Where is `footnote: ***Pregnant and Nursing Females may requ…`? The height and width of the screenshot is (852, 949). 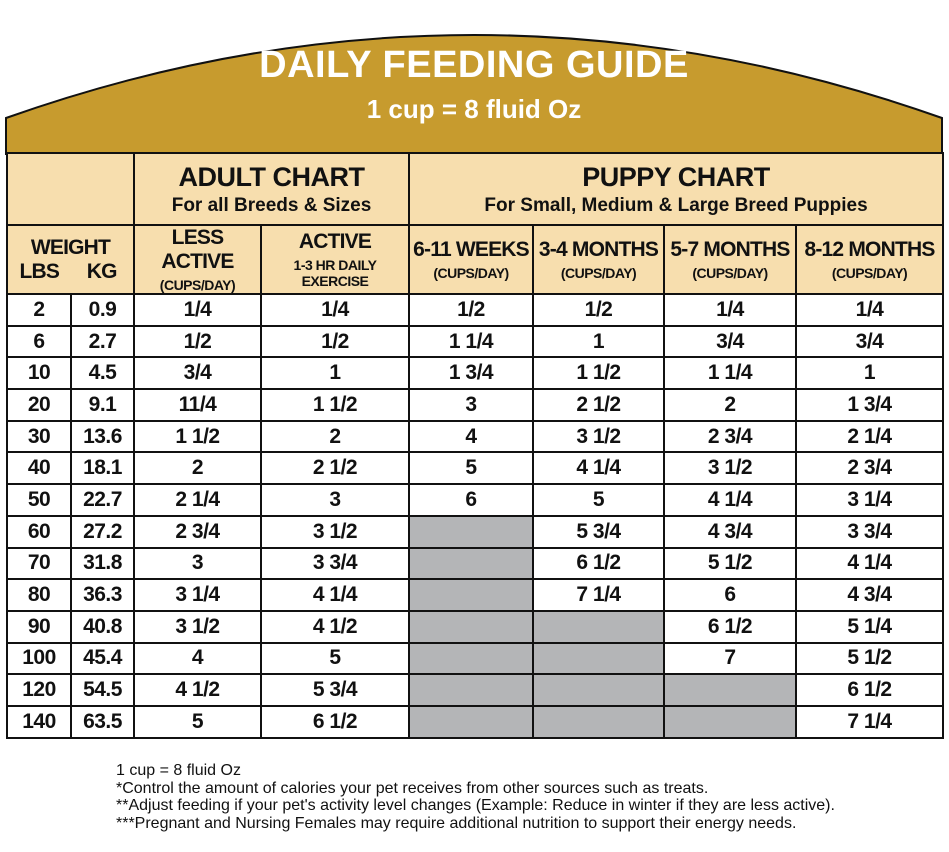 footnote: ***Pregnant and Nursing Females may requ… is located at coordinates (456, 823).